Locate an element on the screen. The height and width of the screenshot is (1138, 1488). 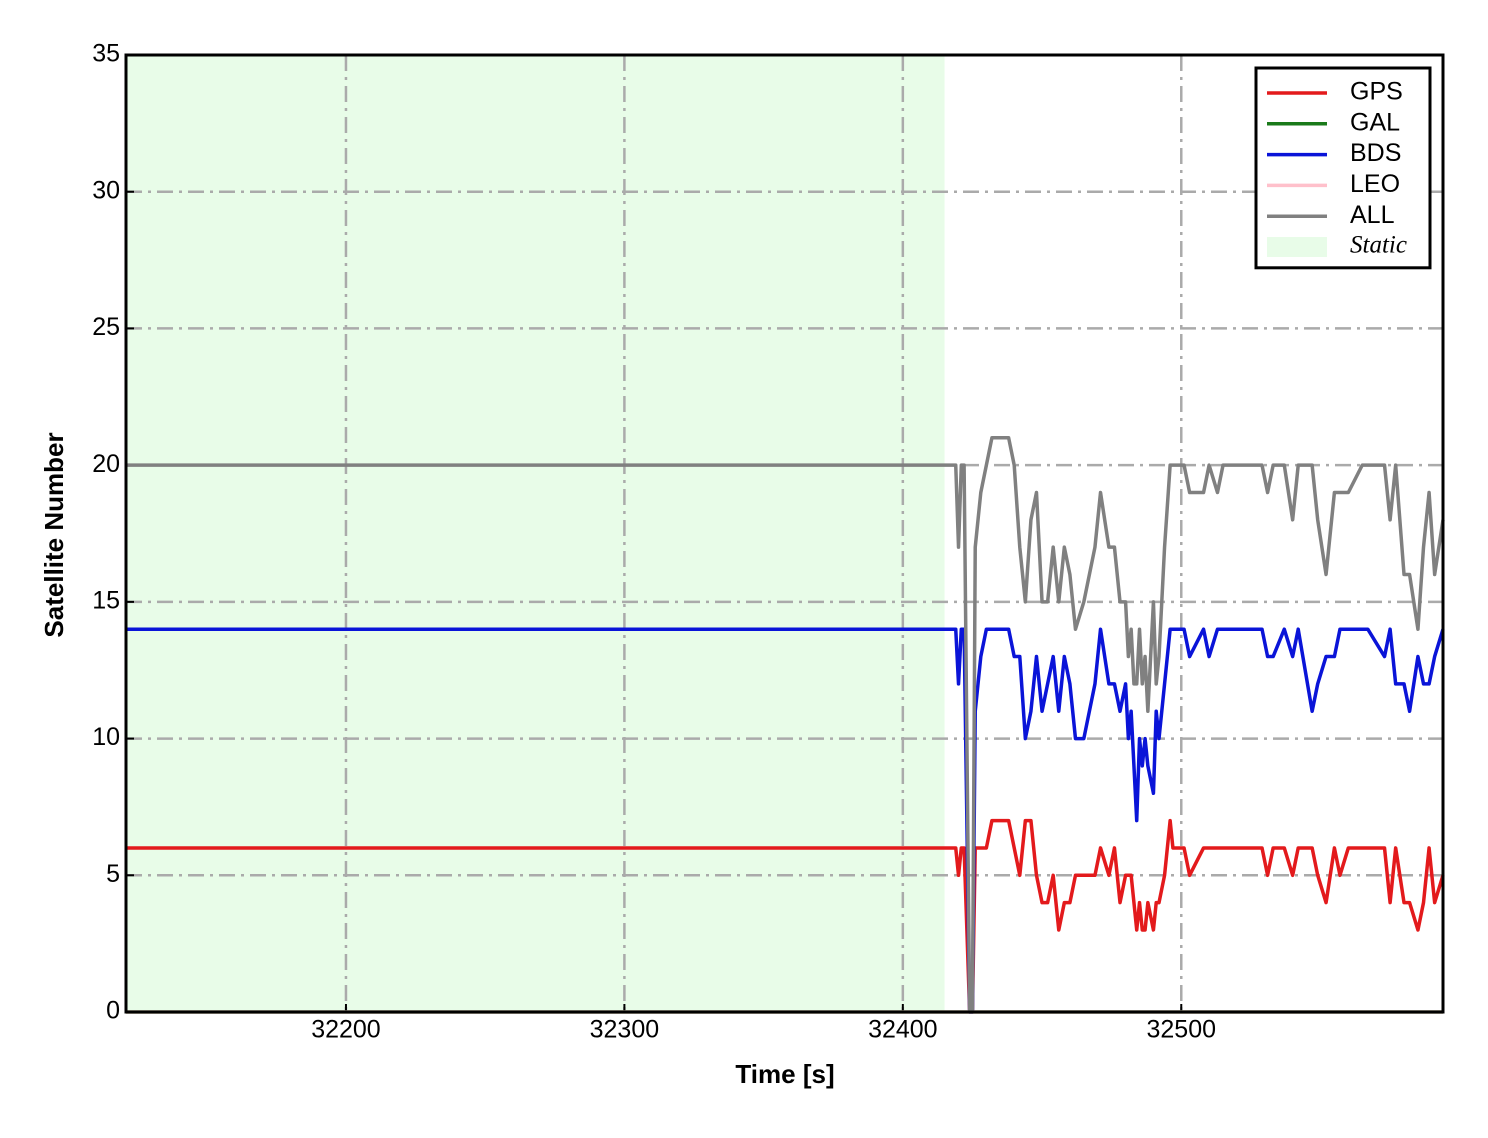
y-tick-label: 30 is located at coordinates (106, 190).